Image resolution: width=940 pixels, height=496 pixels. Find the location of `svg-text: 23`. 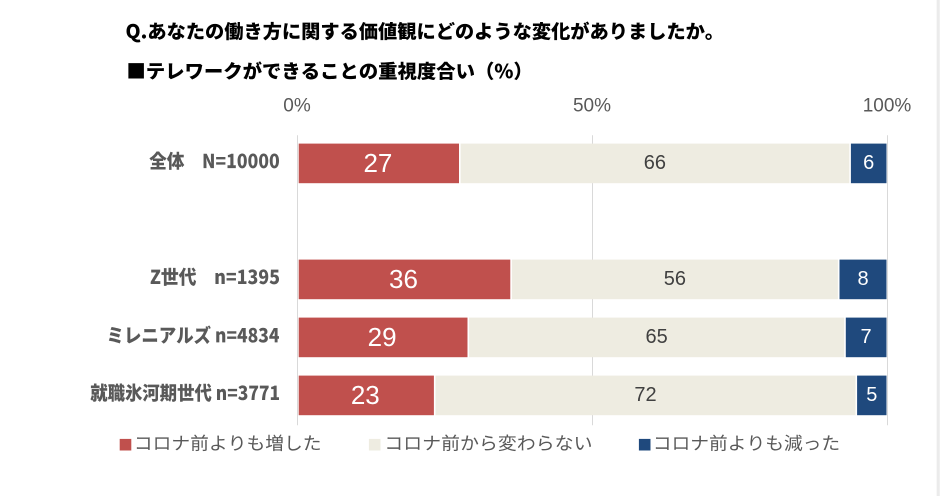

svg-text: 23 is located at coordinates (365, 395).